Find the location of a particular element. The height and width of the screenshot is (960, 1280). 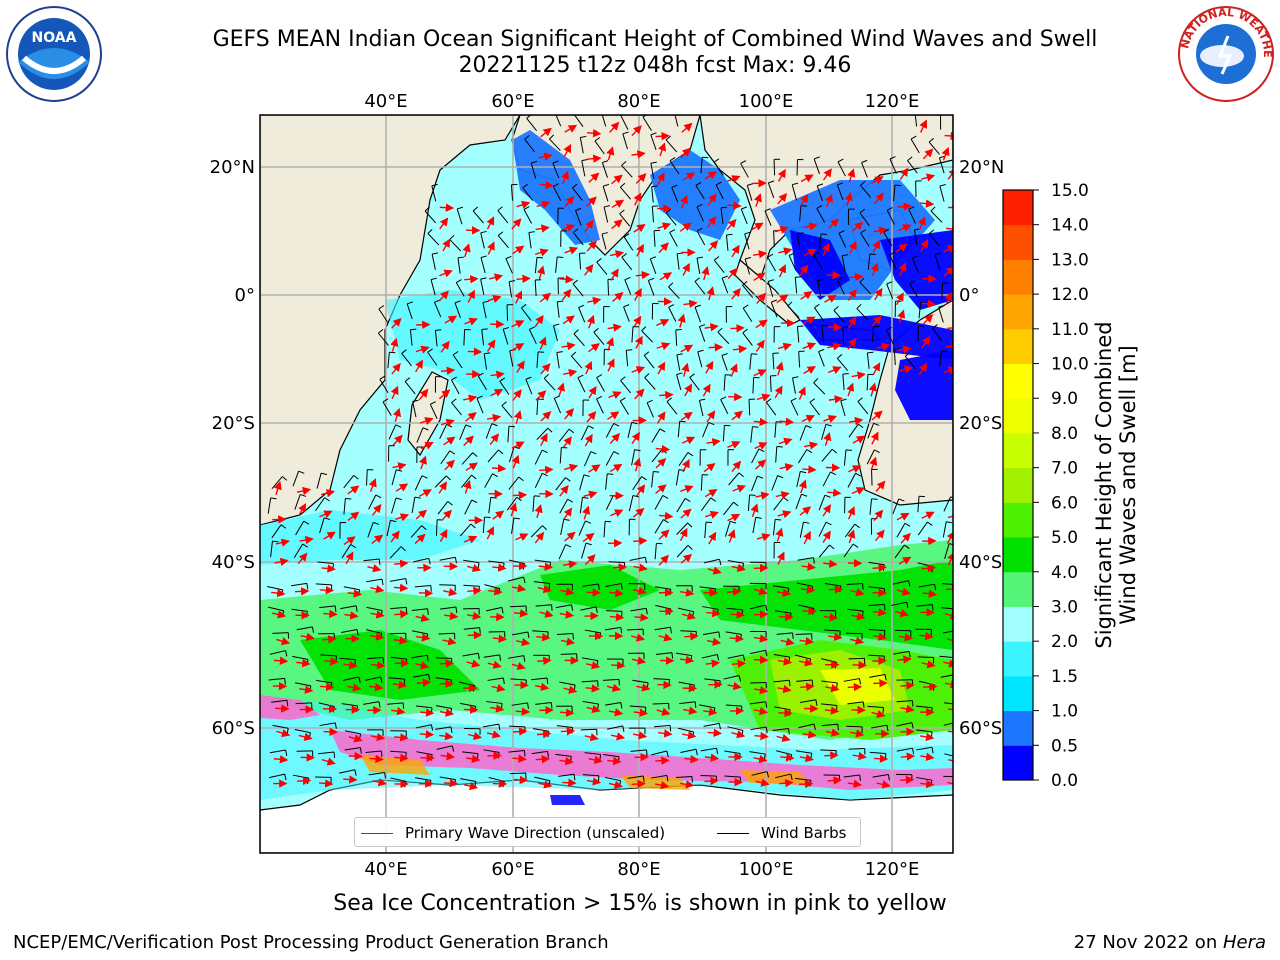

legend-entry-wind: Wind Barbs is located at coordinates (781, 833).